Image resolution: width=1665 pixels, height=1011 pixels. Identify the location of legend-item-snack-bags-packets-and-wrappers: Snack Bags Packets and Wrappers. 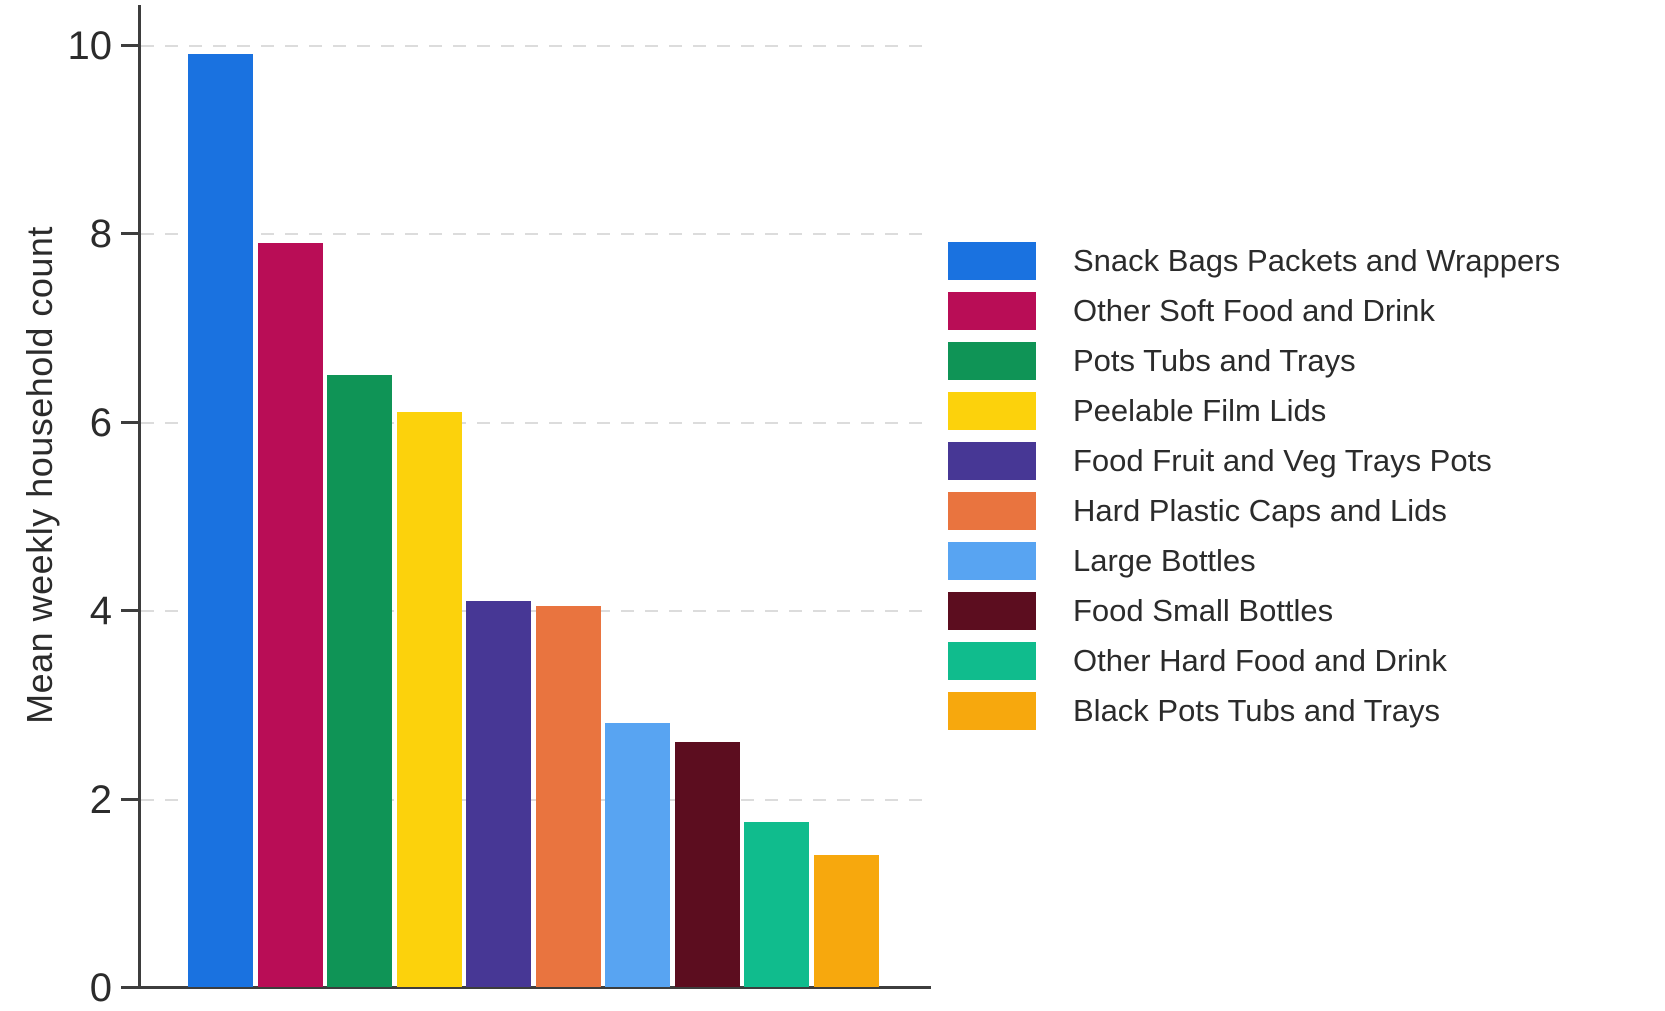
(1254, 261).